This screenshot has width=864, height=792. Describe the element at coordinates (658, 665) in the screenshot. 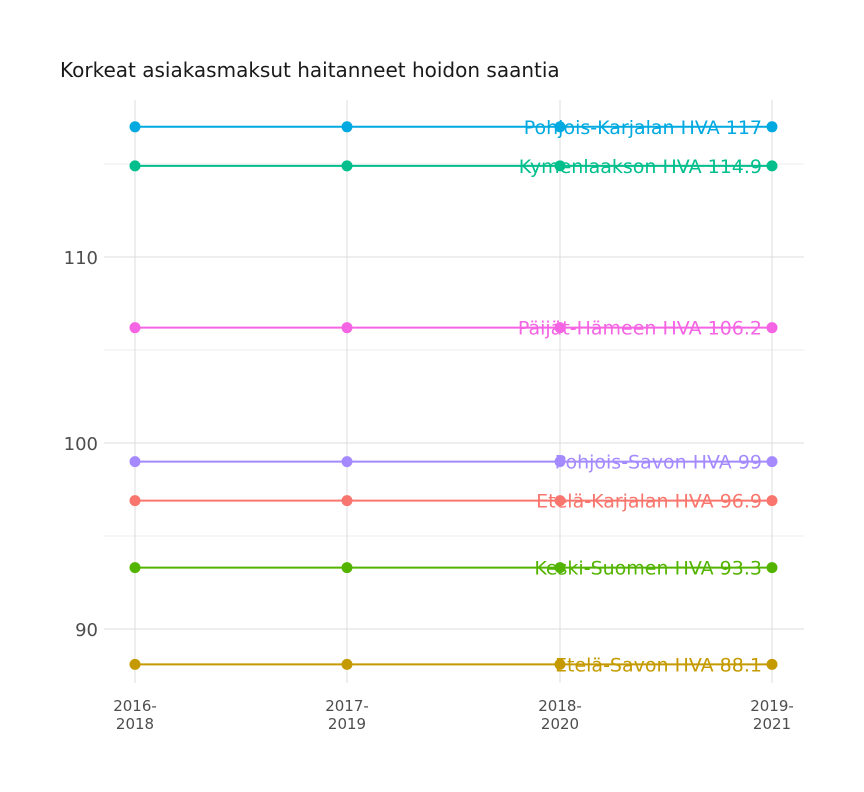

I see `series-label: Etelä-Savon HVA 88.1` at that location.